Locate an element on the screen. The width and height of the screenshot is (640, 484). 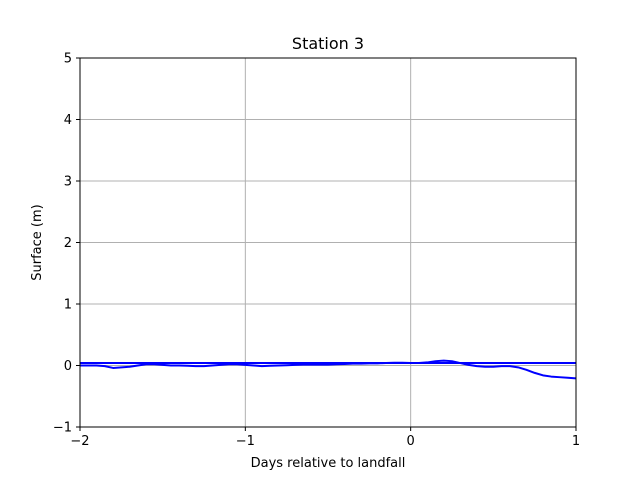
y-axis-label: Surface (m) is located at coordinates (37, 242).